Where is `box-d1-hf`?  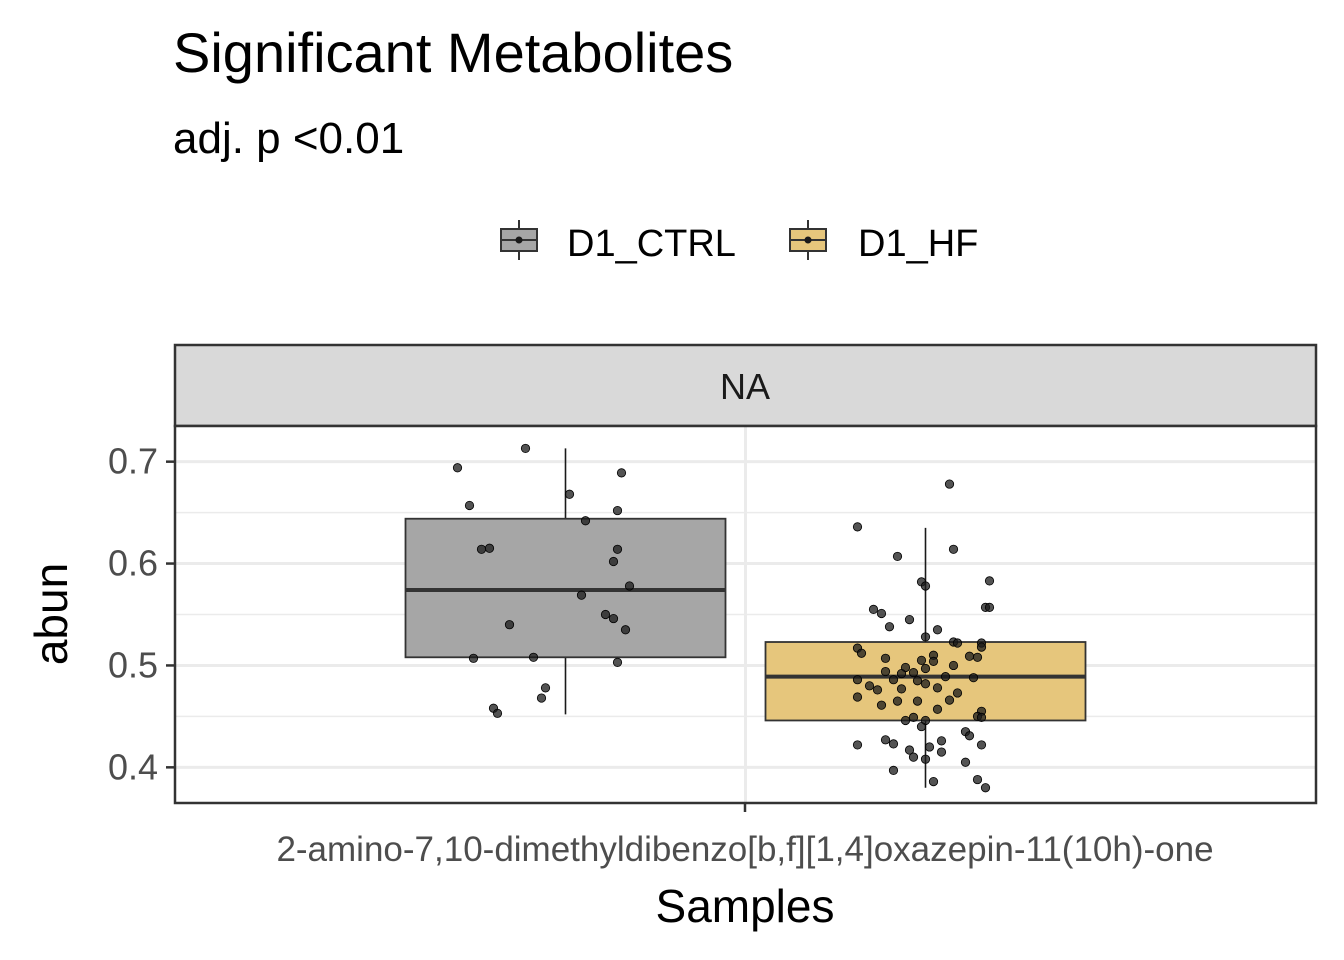
box-d1-hf is located at coordinates (925, 681).